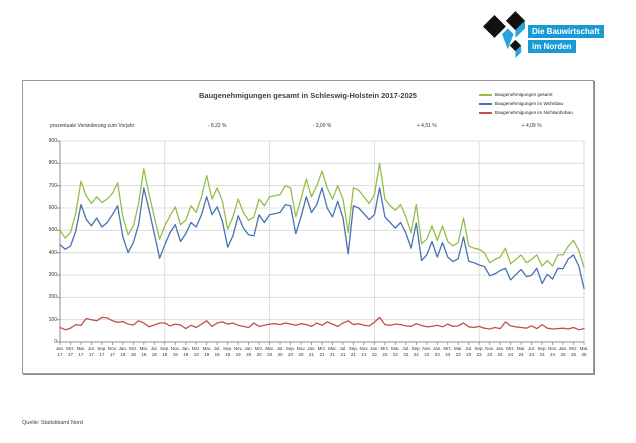 This screenshot has height=443, width=636. I want to click on x-axis-tick-label: Mai. 17, so click(81, 351).